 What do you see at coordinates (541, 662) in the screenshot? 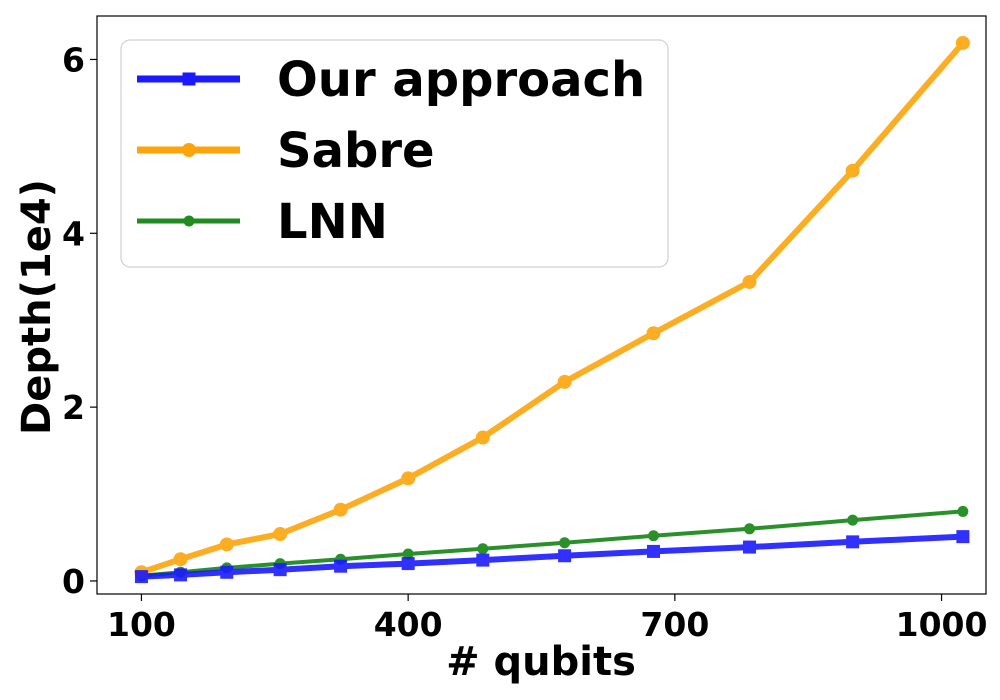
I see `x-axis-label: # qubits` at bounding box center [541, 662].